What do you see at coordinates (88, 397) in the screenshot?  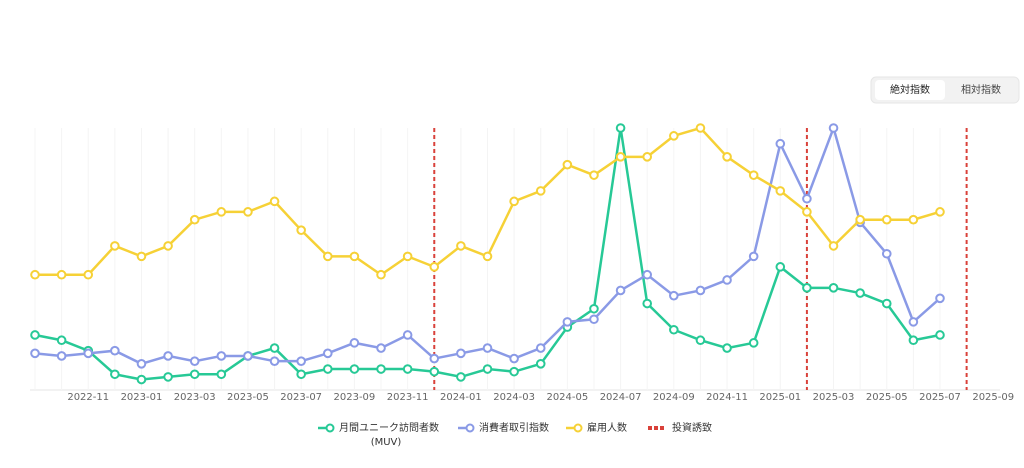 I see `x-tick-label: 2022-11` at bounding box center [88, 397].